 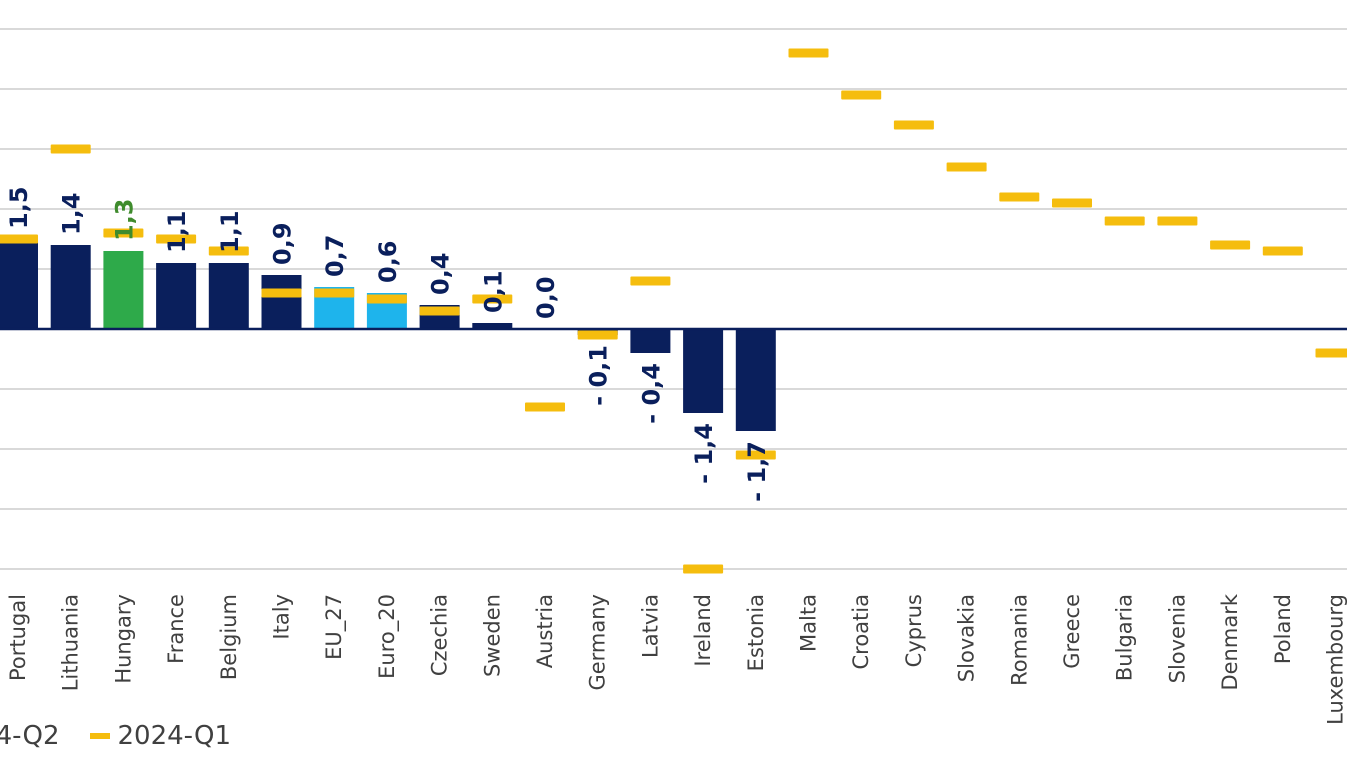 I want to click on legend-label-q2: 2024-Q2, so click(x=30, y=736).